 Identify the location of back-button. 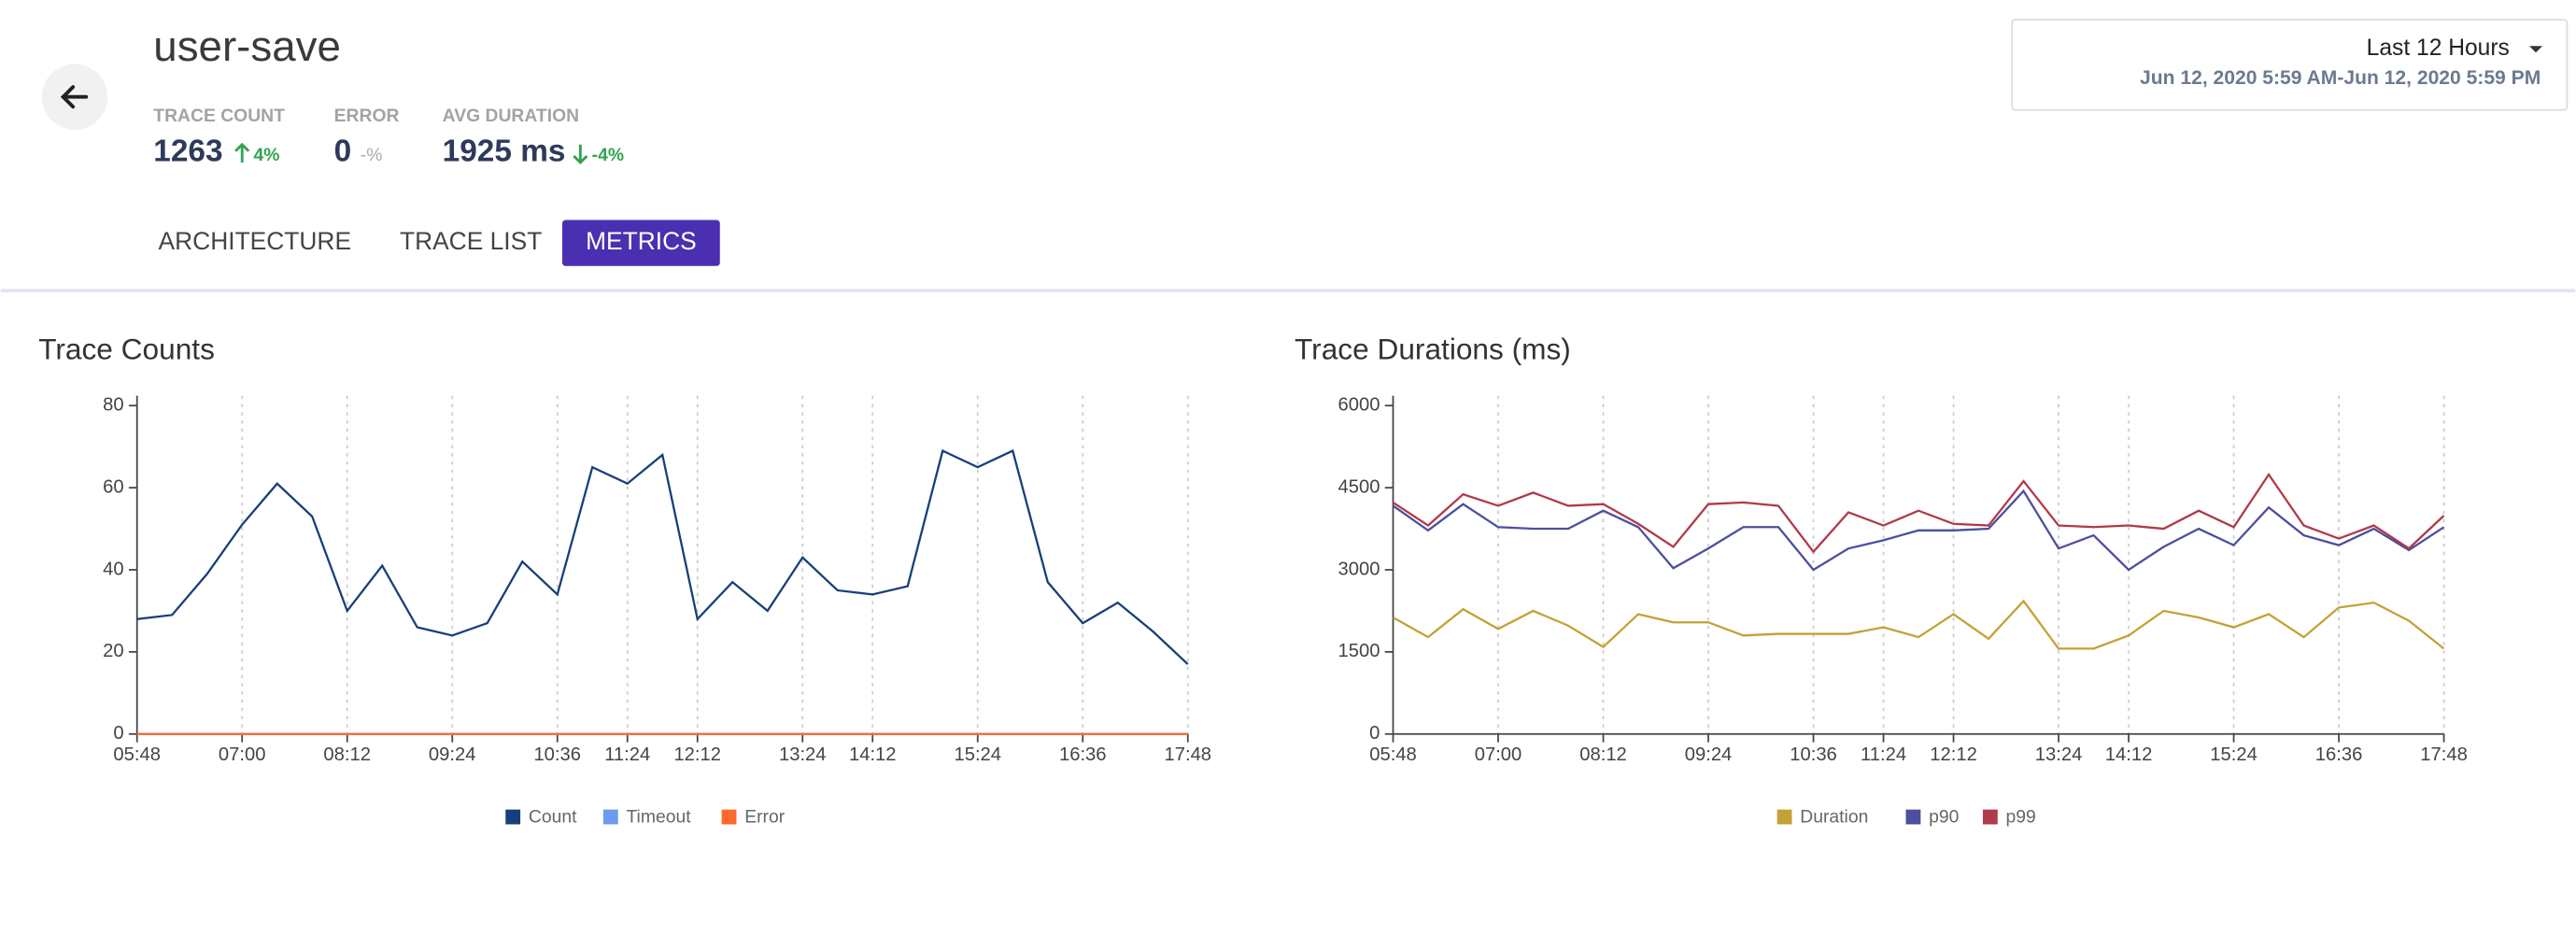
(74, 97).